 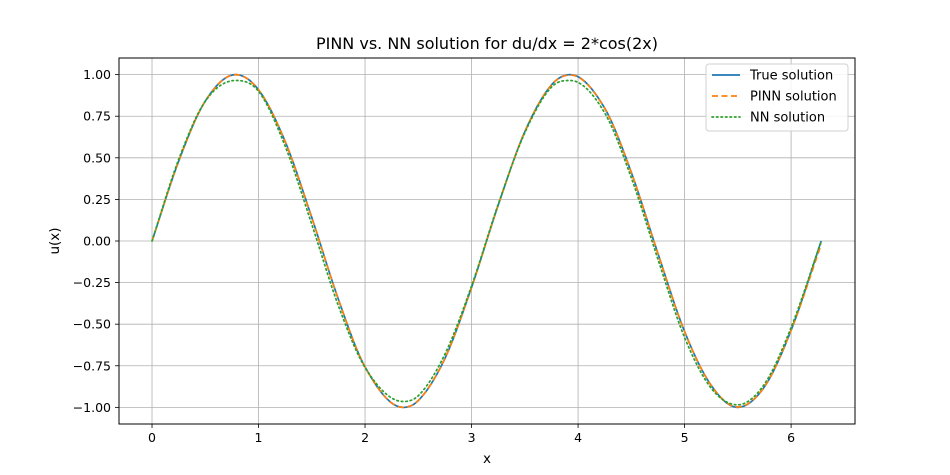 What do you see at coordinates (365, 437) in the screenshot?
I see `x-tick-label: 2` at bounding box center [365, 437].